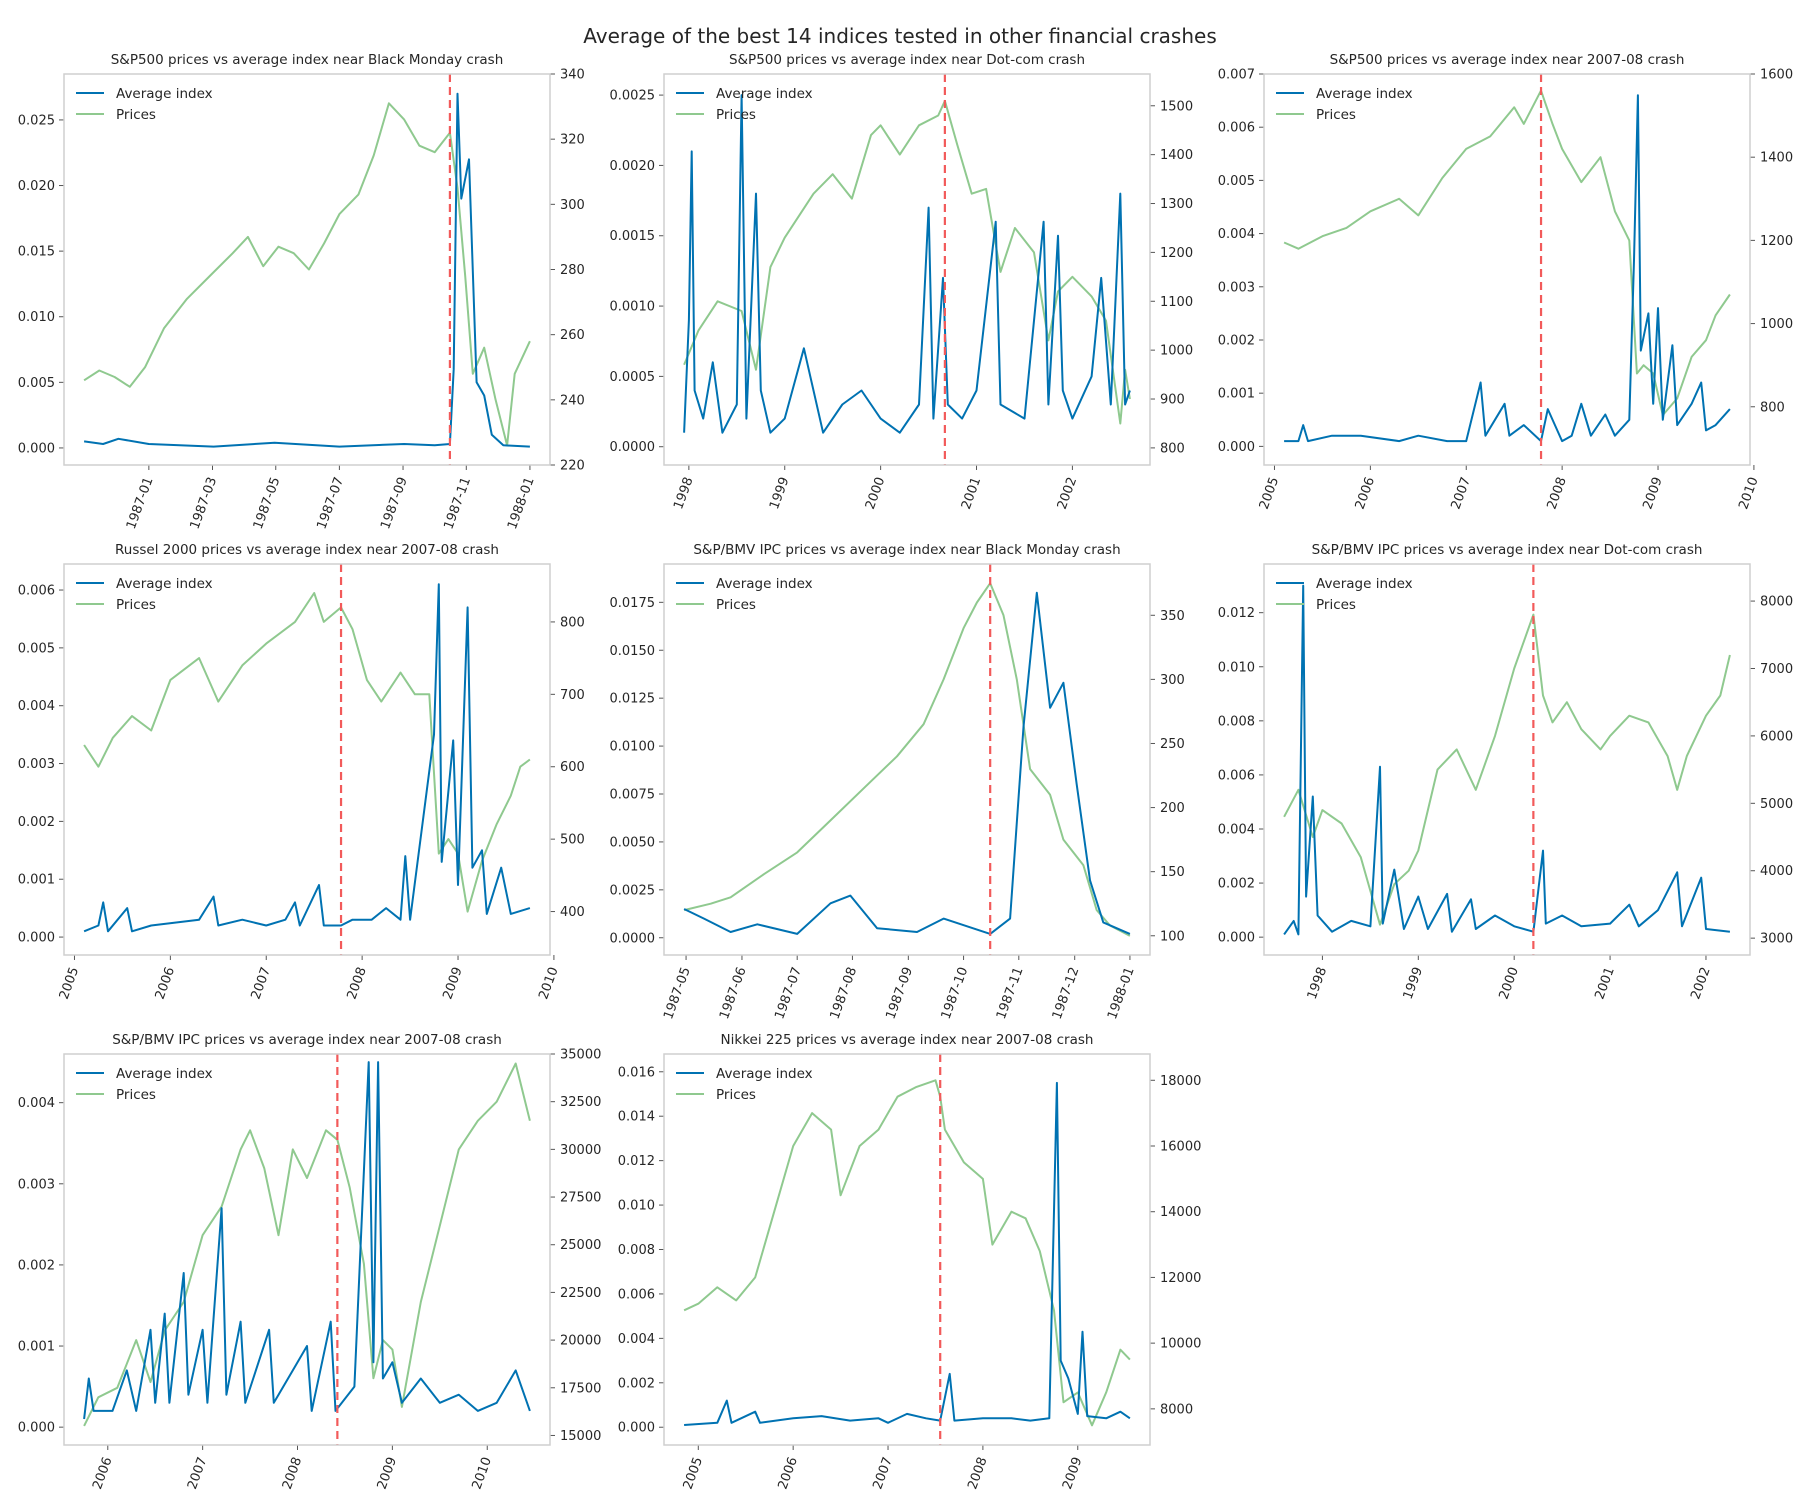  What do you see at coordinates (1176, 155) in the screenshot?
I see `y2-tick-label: 1400` at bounding box center [1176, 155].